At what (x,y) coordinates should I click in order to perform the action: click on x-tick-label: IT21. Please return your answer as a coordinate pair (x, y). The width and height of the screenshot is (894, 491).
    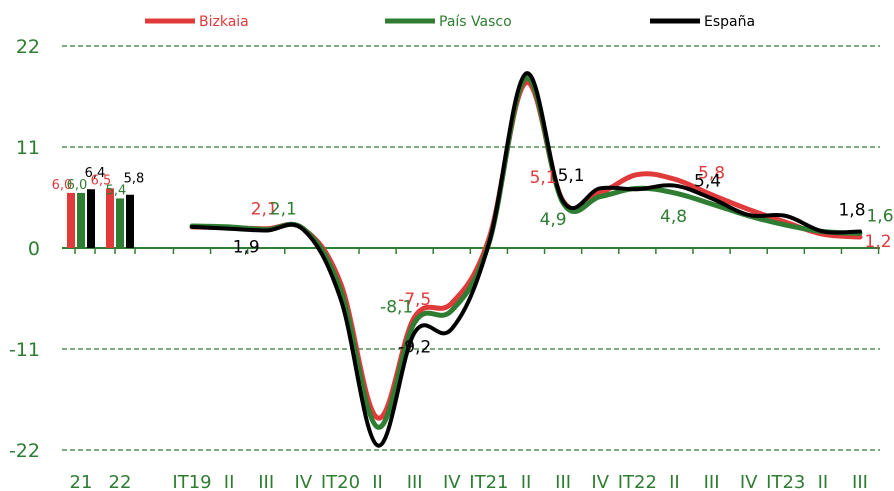
    Looking at the image, I should click on (488, 481).